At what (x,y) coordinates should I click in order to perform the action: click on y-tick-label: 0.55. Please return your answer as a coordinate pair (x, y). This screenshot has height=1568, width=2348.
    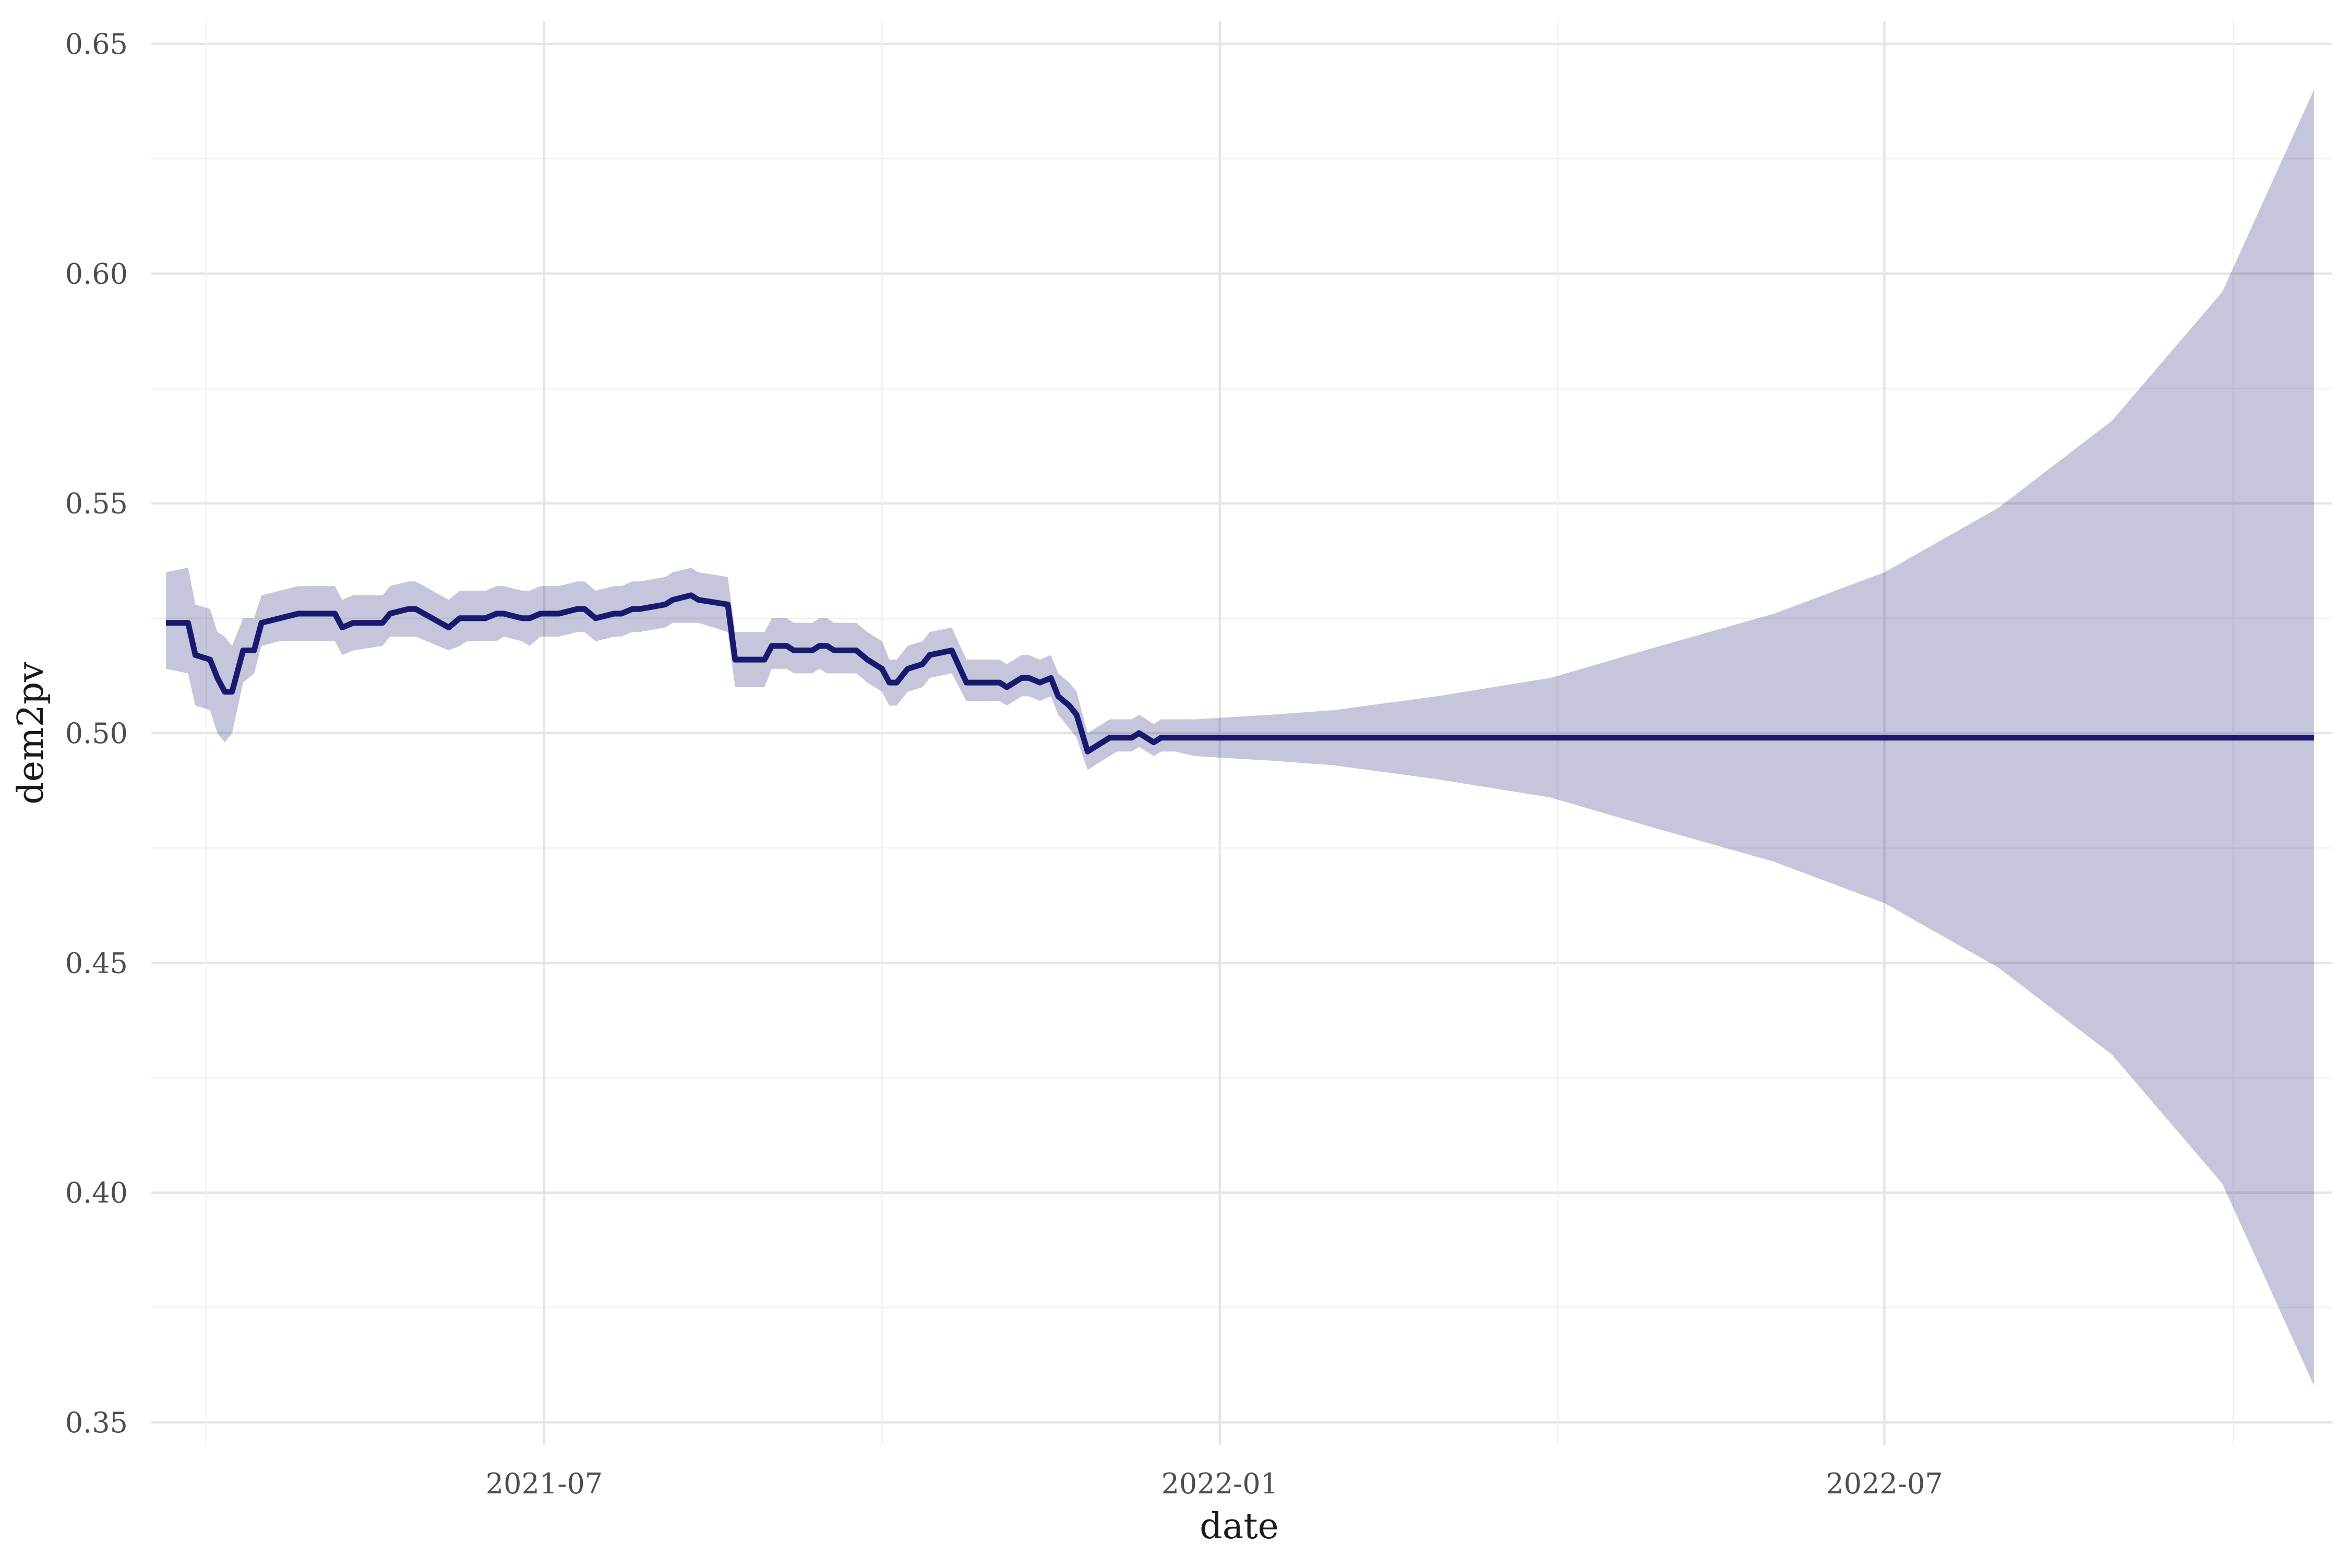
    Looking at the image, I should click on (97, 503).